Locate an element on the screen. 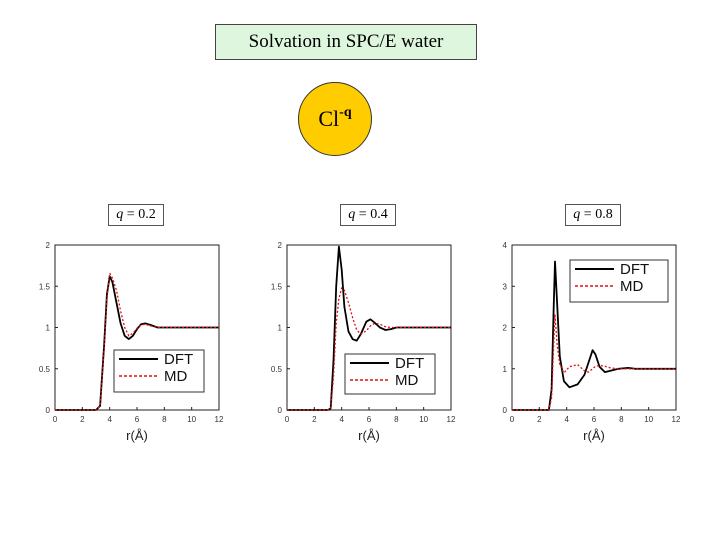 The height and width of the screenshot is (540, 720). ion-symbol: Cl is located at coordinates (329, 118).